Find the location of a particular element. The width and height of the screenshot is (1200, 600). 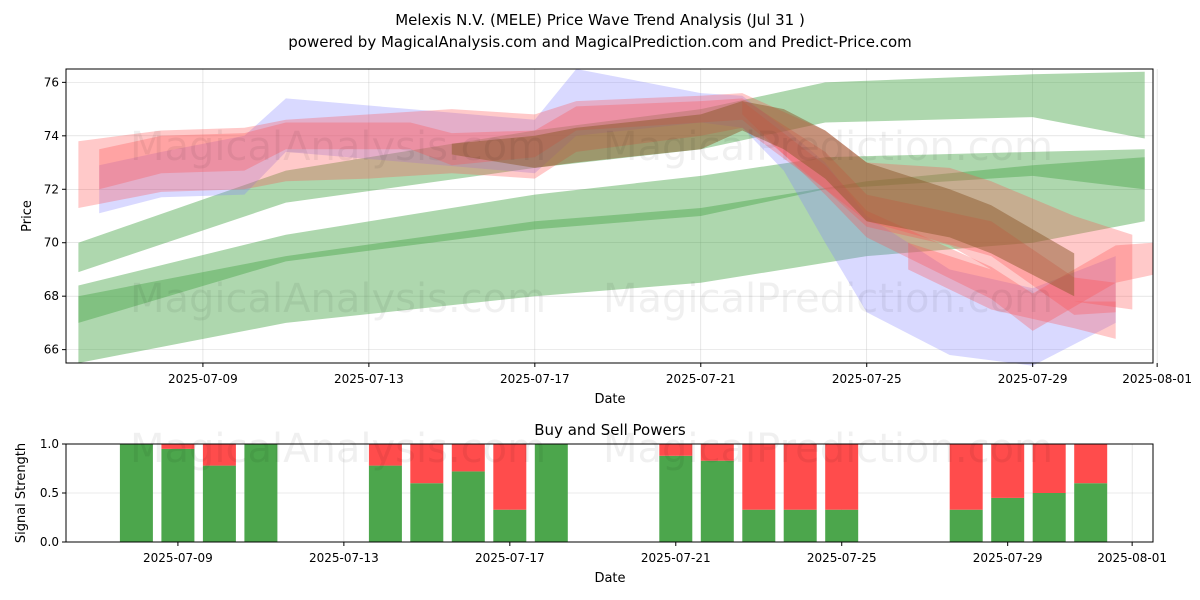

top-x-axis-label: Date is located at coordinates (609, 399).